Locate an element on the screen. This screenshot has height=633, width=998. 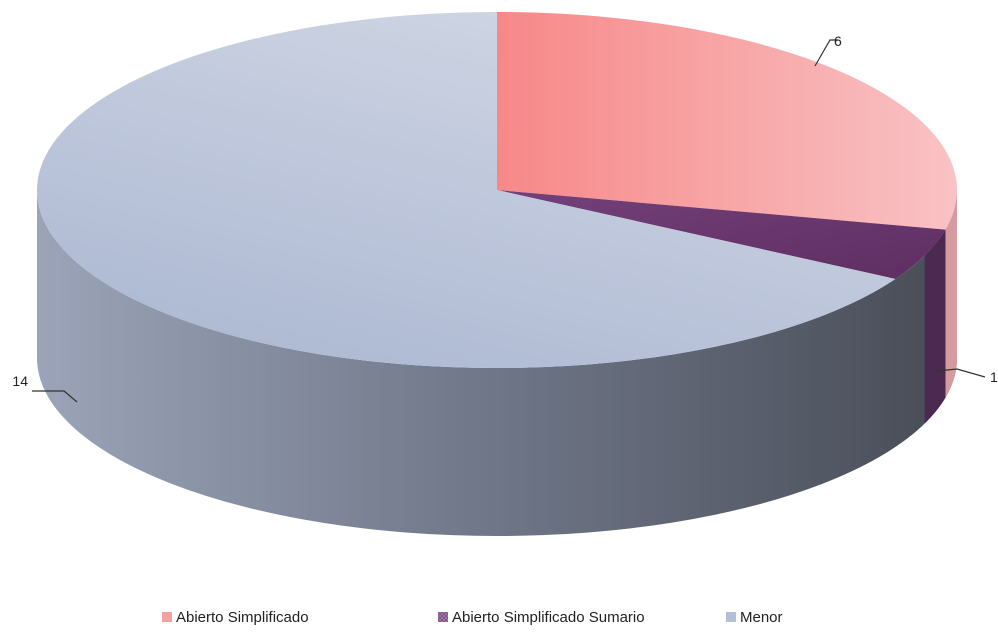
legend-label-2: Menor is located at coordinates (761, 617).